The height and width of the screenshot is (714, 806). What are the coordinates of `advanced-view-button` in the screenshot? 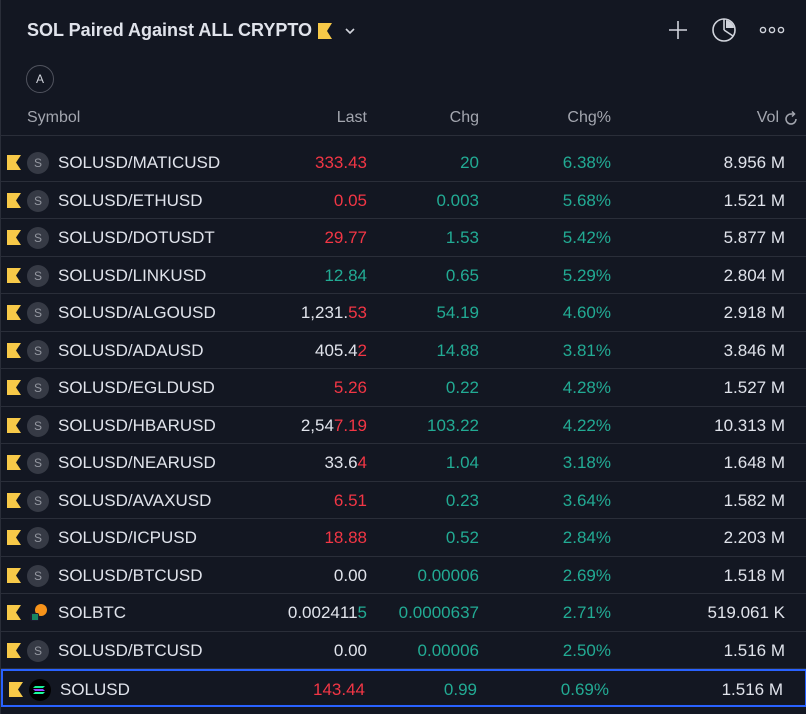 It's located at (724, 30).